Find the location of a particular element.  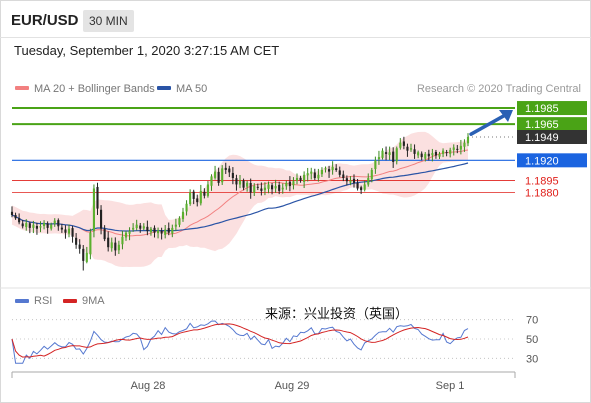

rsi-tick-label: 70 is located at coordinates (532, 321).